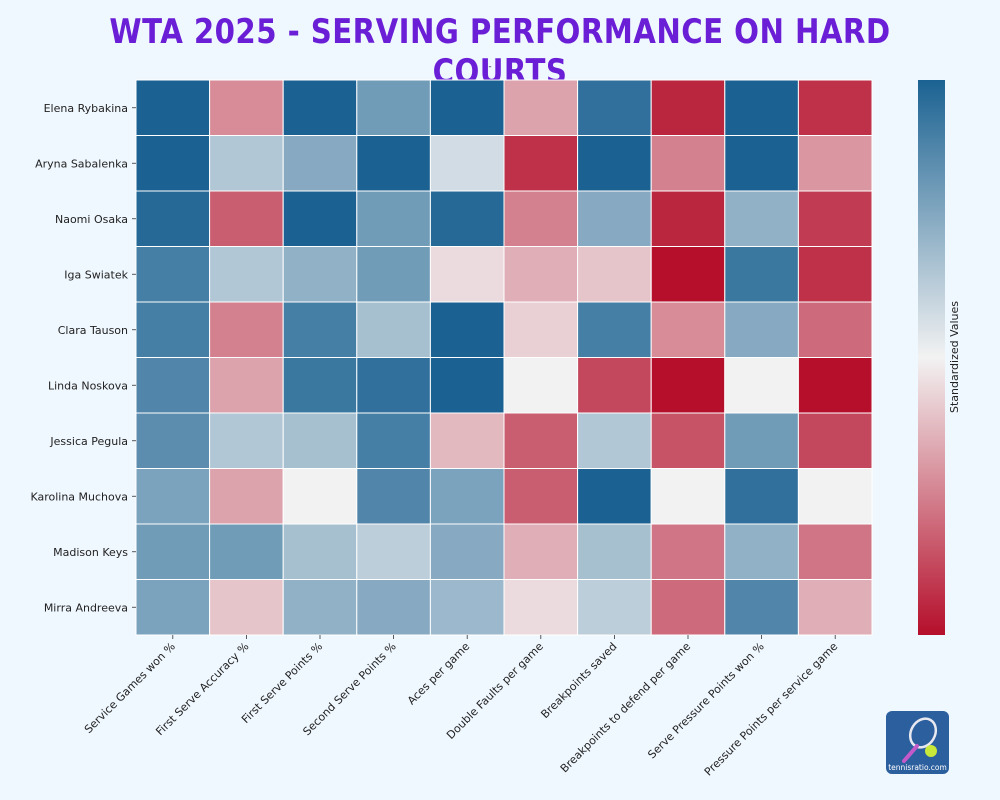  What do you see at coordinates (282, 683) in the screenshot?
I see `column-label: First Serve Points %` at bounding box center [282, 683].